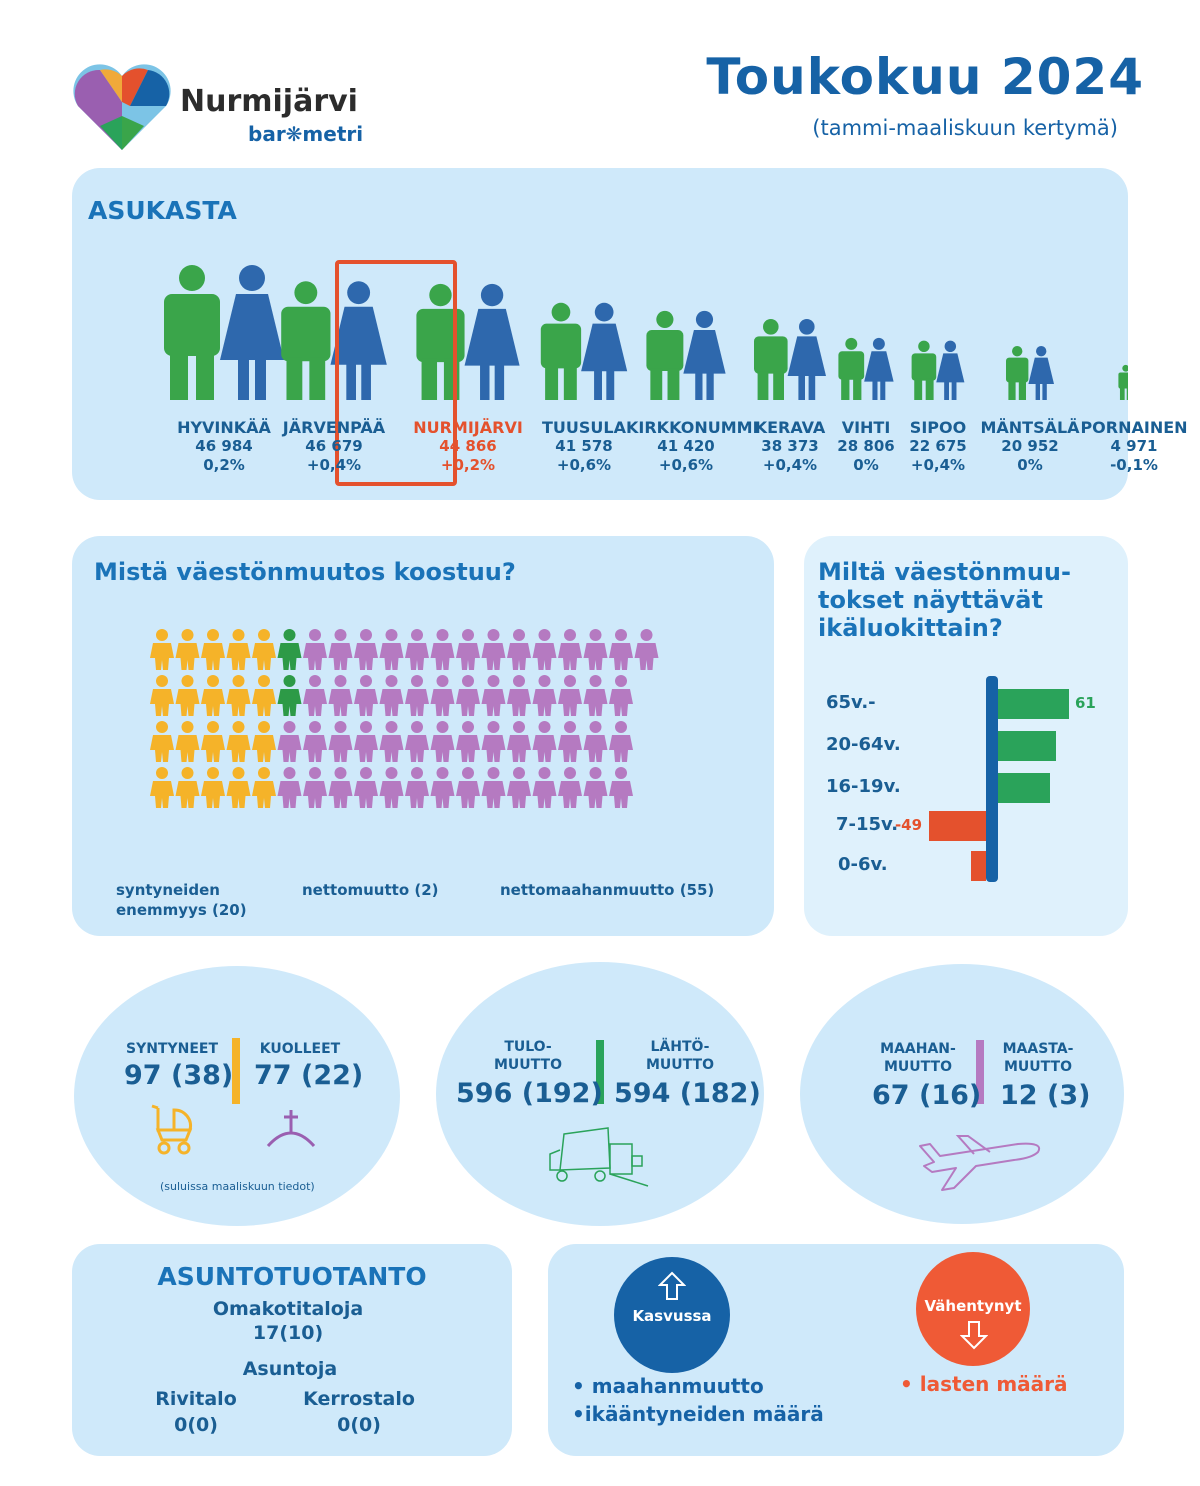 The height and width of the screenshot is (1486, 1200). I want to click on age-category-label: 20-64v., so click(863, 744).